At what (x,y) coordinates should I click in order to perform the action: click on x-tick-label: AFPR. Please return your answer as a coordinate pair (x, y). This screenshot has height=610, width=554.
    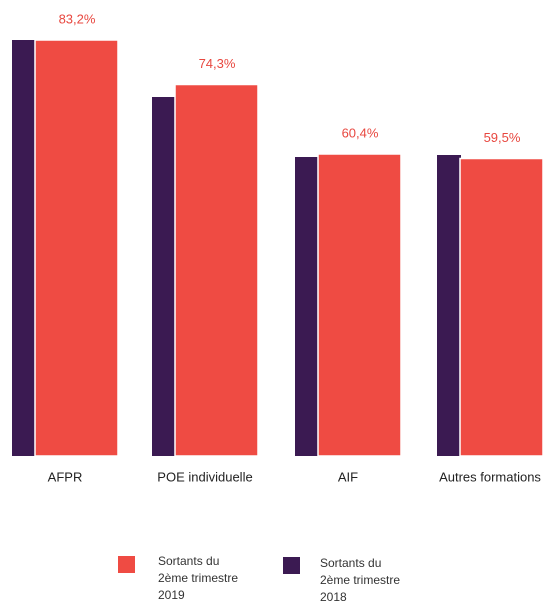
    Looking at the image, I should click on (65, 476).